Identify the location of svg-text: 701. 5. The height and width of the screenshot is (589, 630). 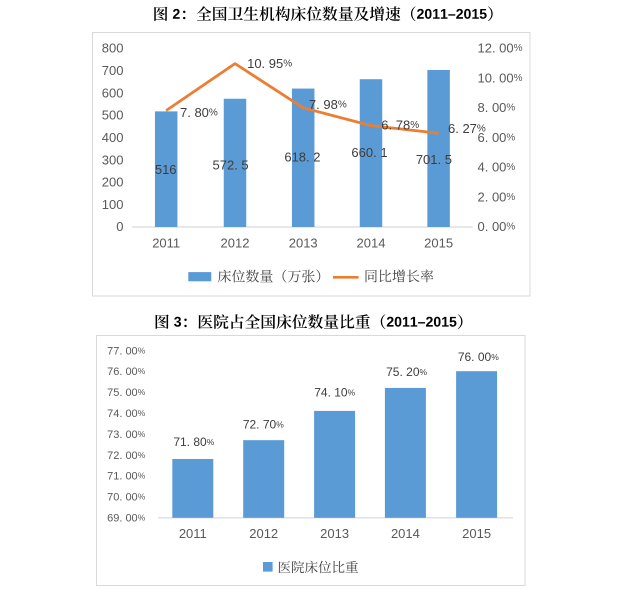
(434, 159).